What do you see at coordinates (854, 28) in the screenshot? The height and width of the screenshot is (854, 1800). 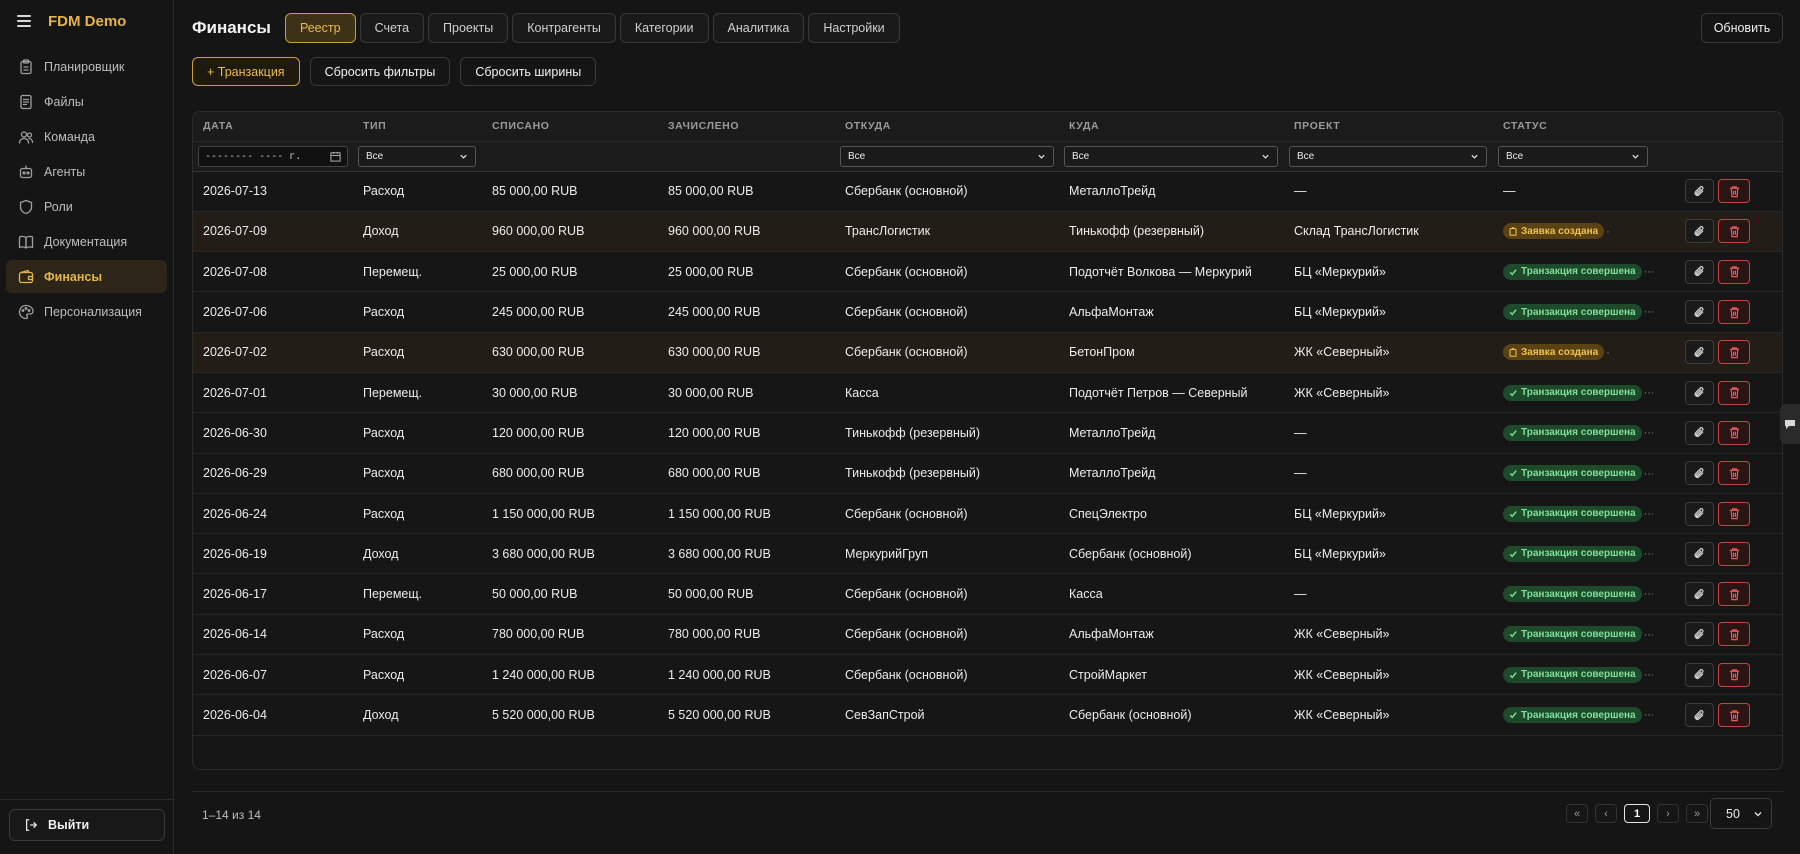 I see `tab-6: Настройки` at bounding box center [854, 28].